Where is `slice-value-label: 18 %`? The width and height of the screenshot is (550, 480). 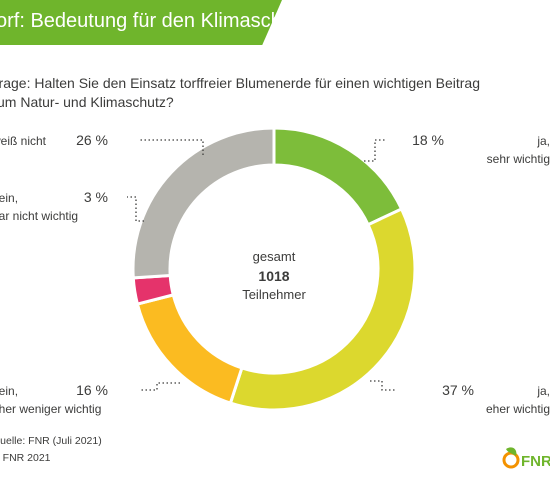
slice-value-label: 18 % is located at coordinates (428, 140).